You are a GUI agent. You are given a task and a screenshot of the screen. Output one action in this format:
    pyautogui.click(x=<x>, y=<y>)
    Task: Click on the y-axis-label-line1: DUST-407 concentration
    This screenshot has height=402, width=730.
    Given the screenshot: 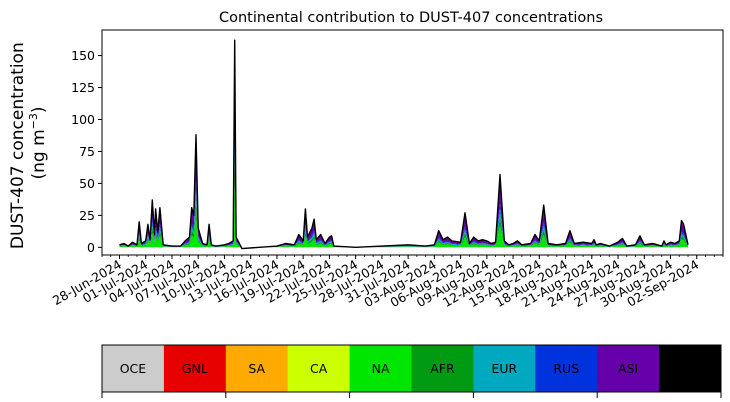 What is the action you would take?
    pyautogui.click(x=18, y=145)
    